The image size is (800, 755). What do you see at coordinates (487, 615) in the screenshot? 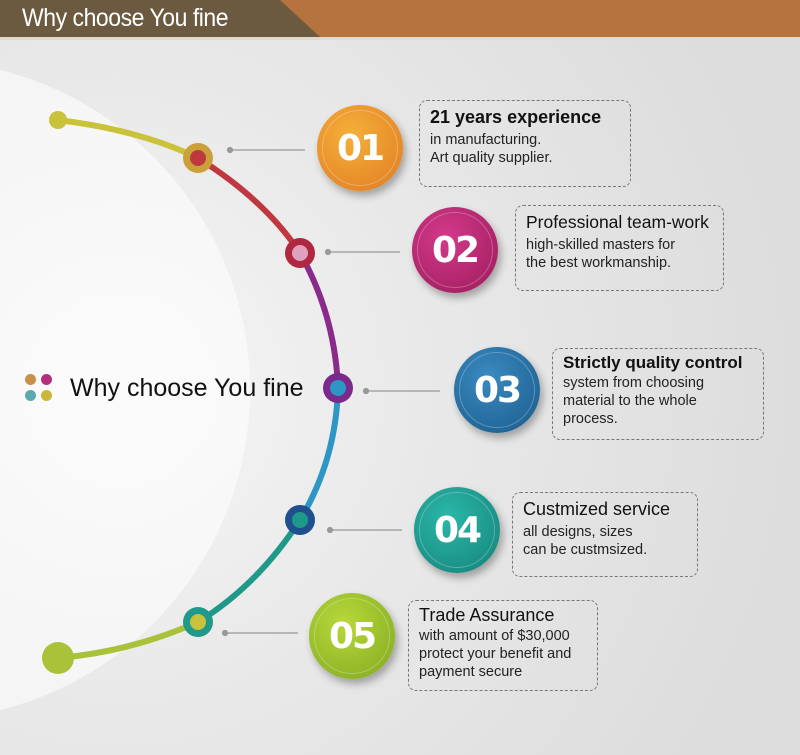
I see `item-title: Trade Assurance` at bounding box center [487, 615].